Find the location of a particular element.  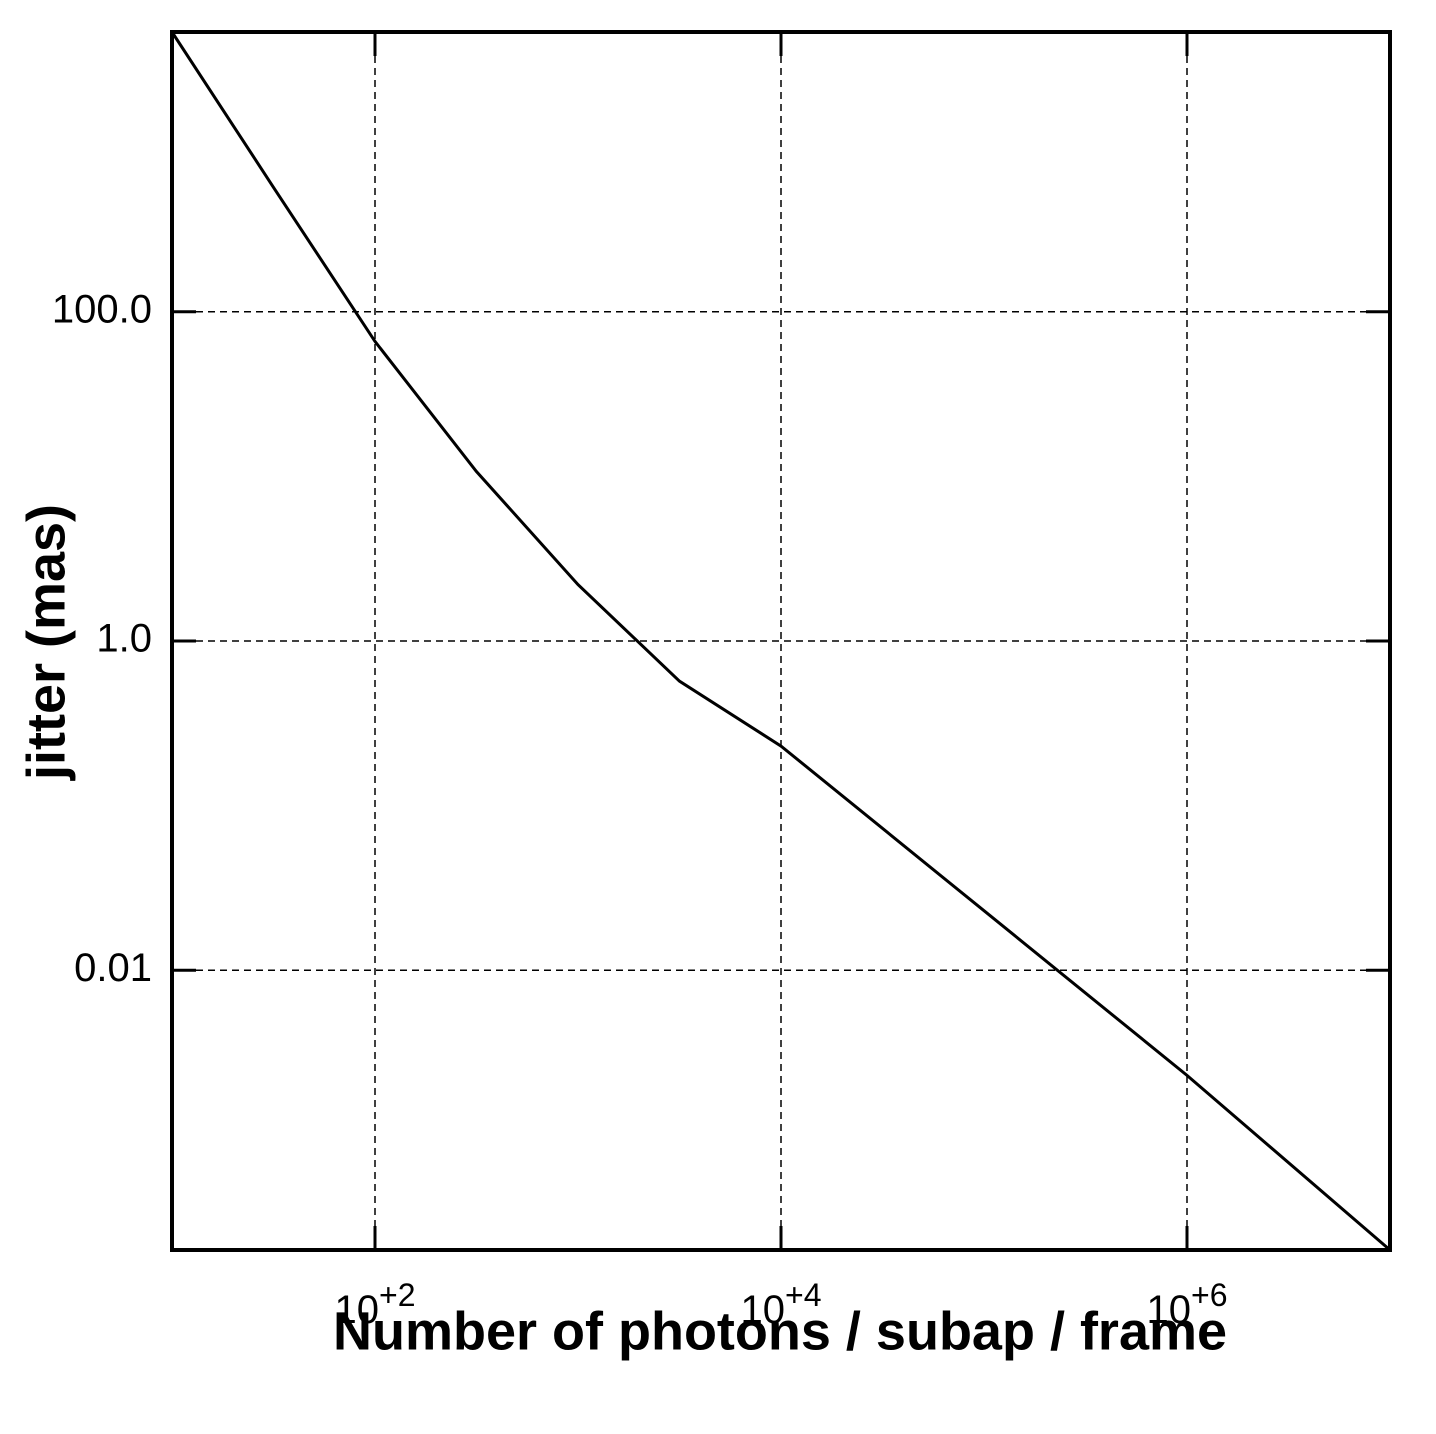

y-tick-label: 100.0 is located at coordinates (102, 309).